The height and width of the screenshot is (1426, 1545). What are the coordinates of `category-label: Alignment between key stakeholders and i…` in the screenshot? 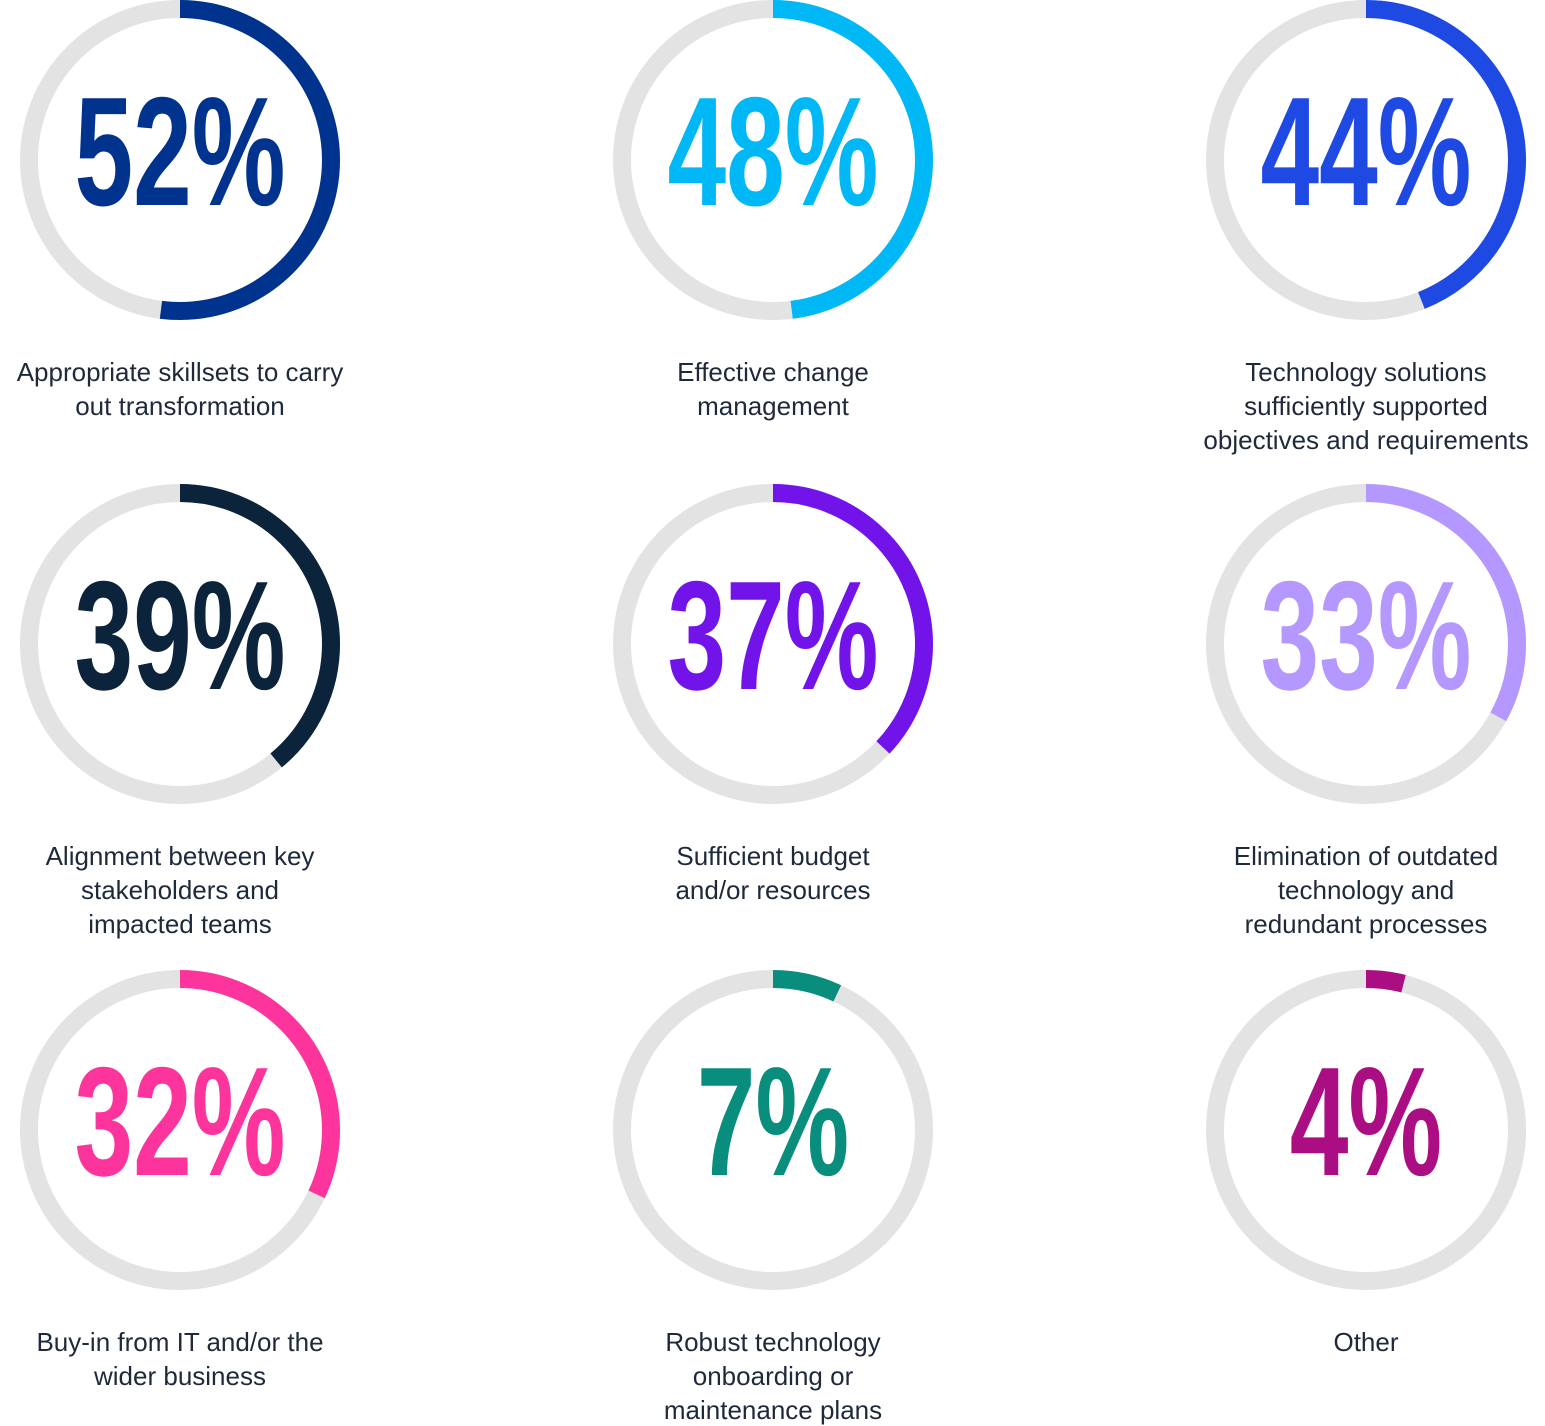 It's located at (180, 890).